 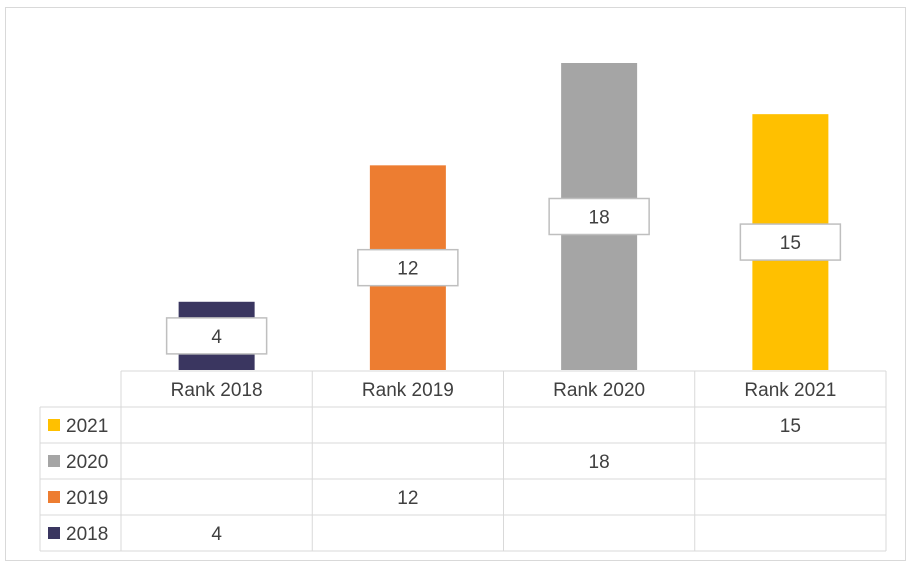 What do you see at coordinates (54, 461) in the screenshot?
I see `legend-key-2020` at bounding box center [54, 461].